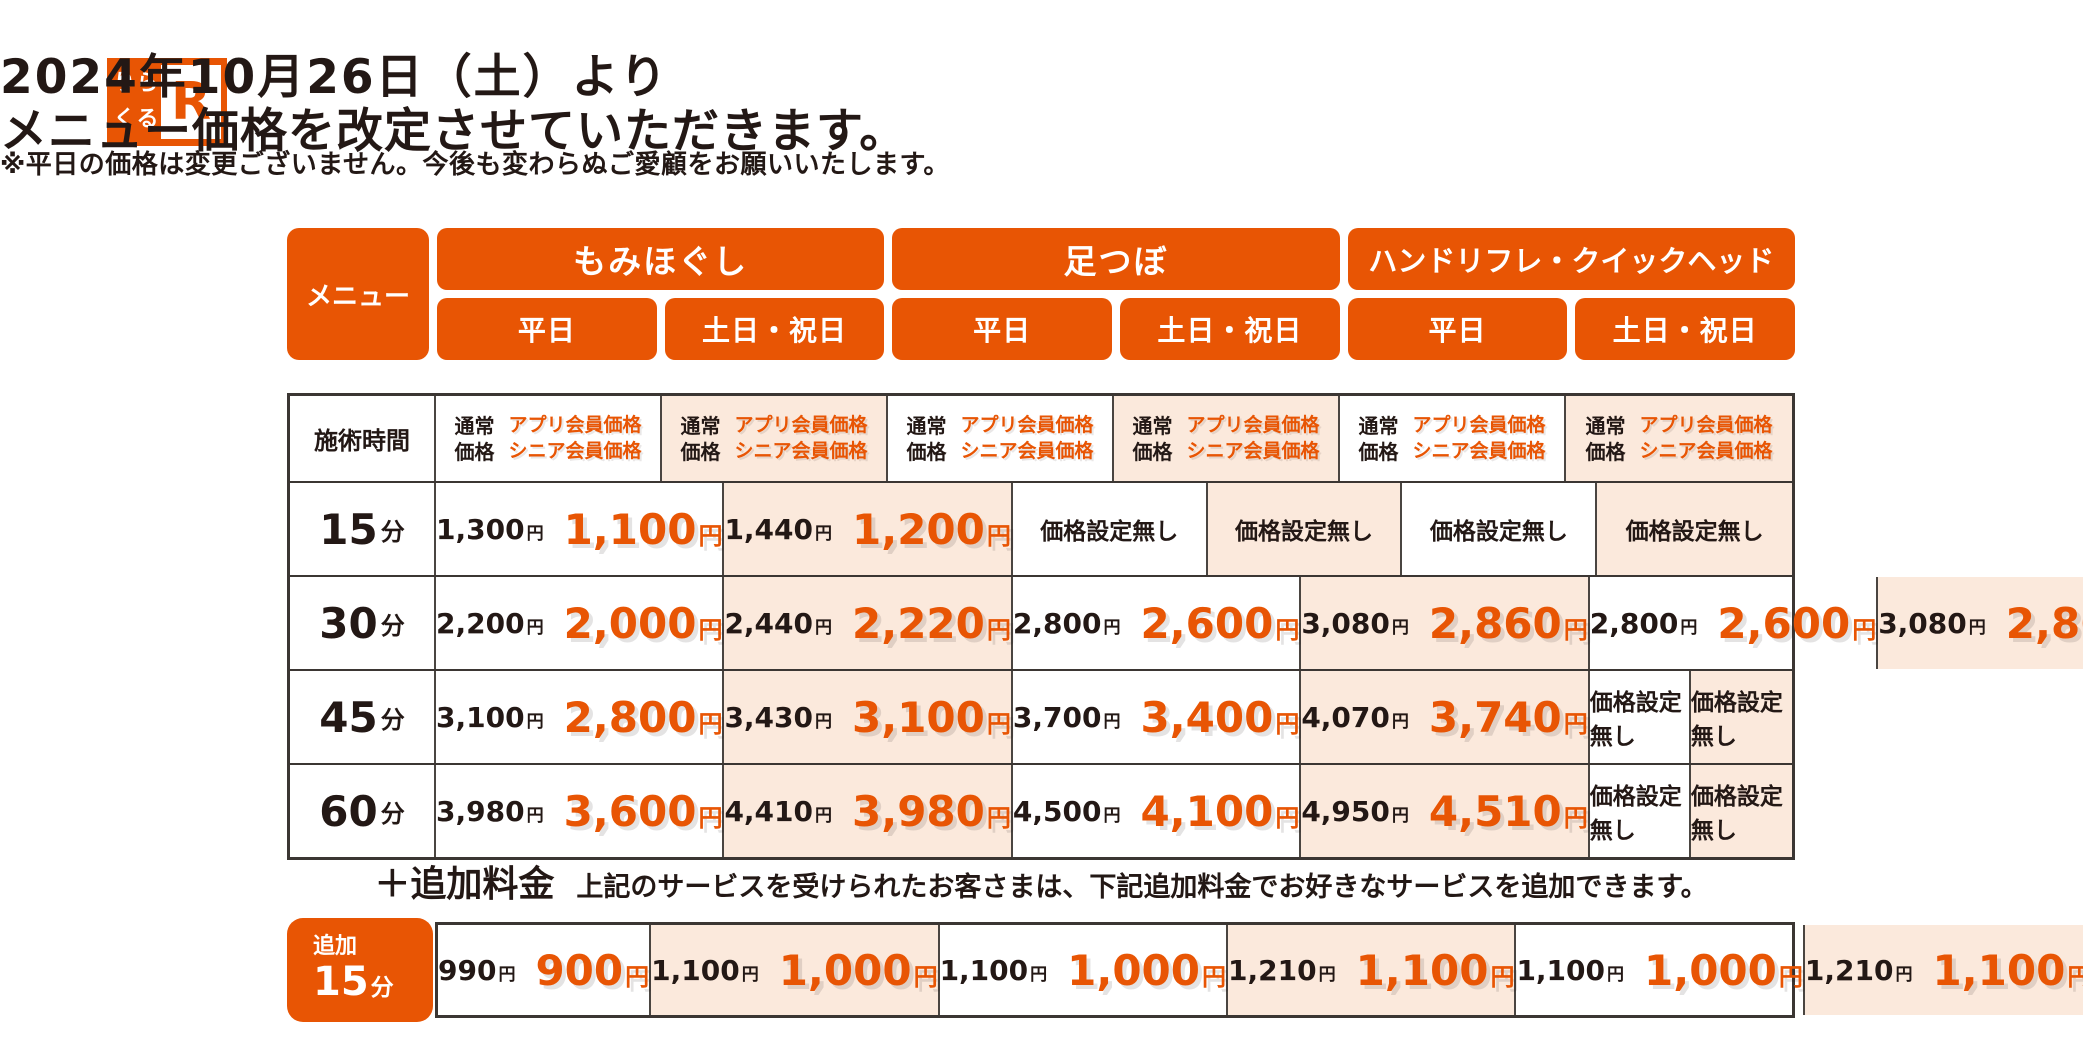  I want to click on title-main-line: メニュー価格を改定させていただきます。, so click(454, 131).